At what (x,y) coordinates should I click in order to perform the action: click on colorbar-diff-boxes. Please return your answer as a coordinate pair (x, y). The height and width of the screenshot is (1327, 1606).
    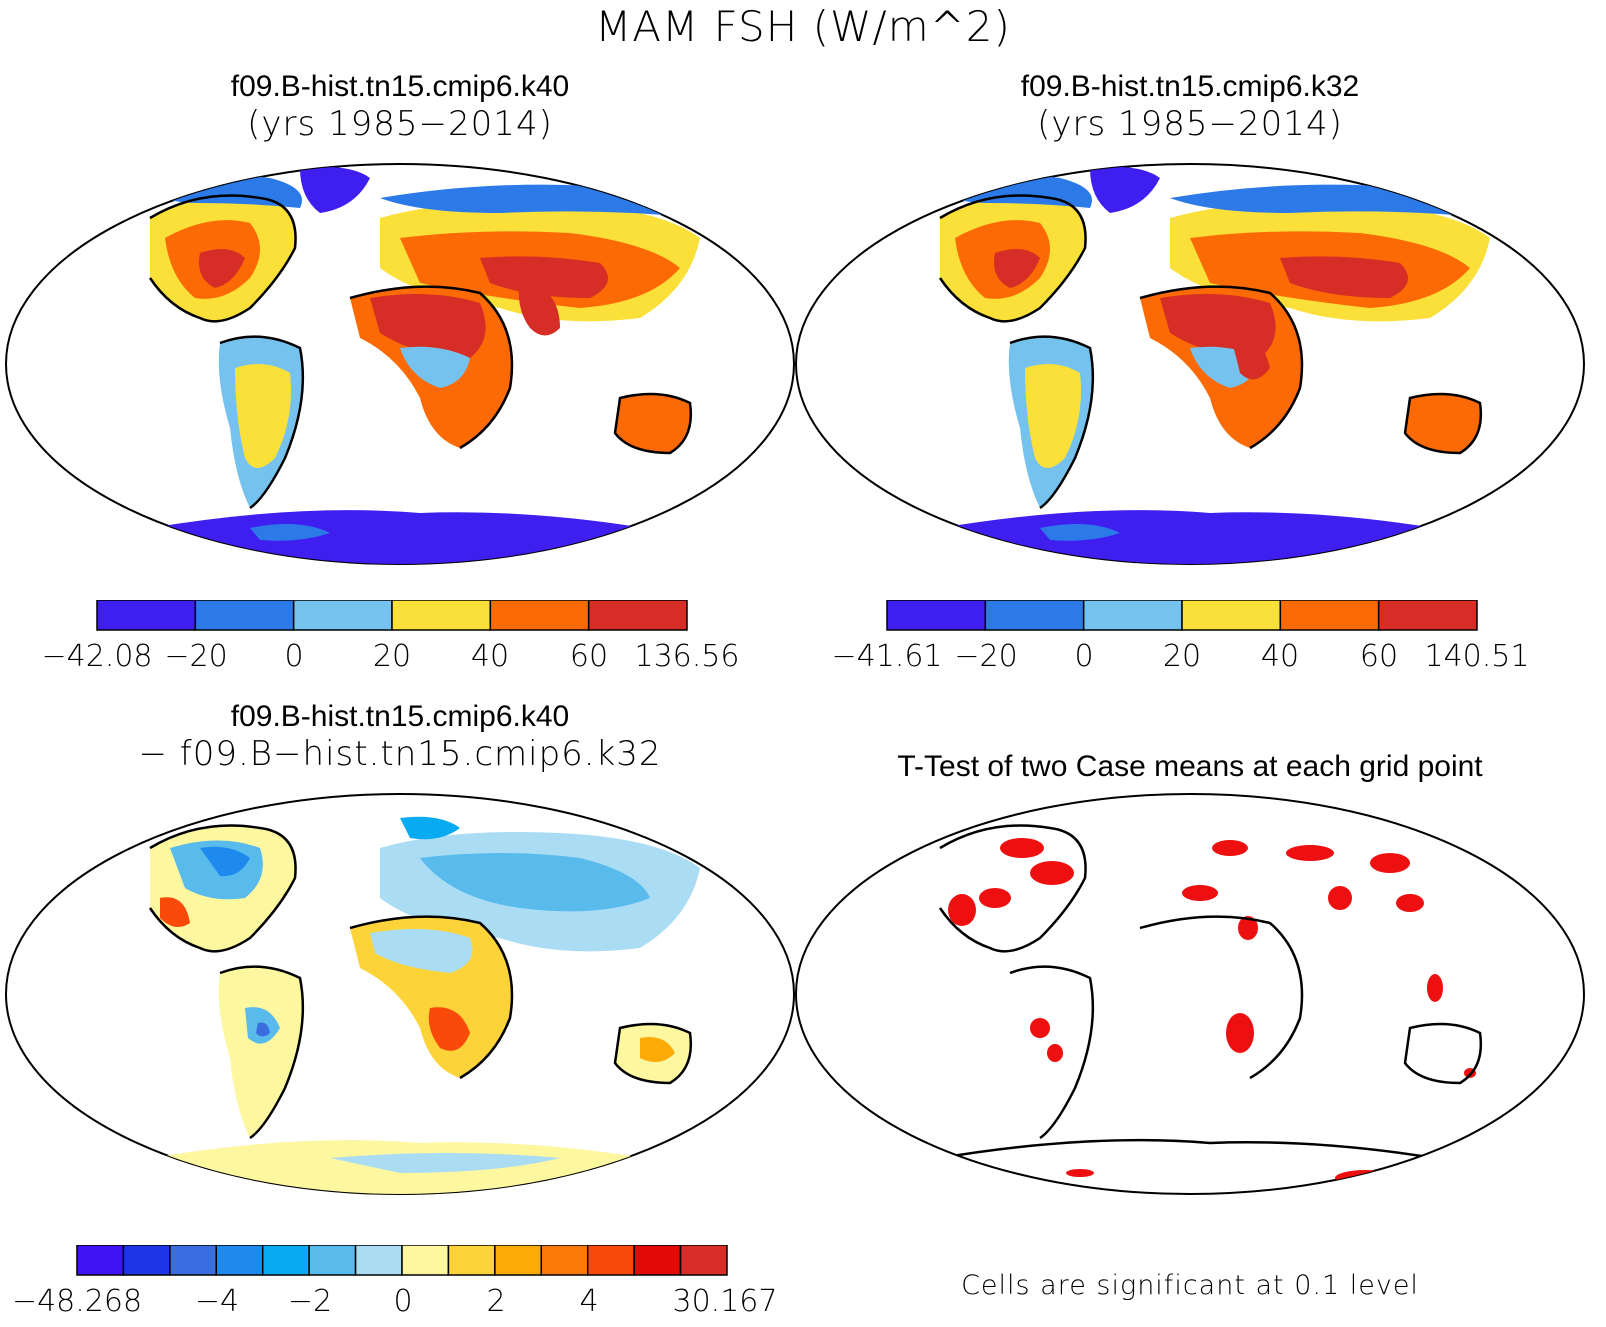
    Looking at the image, I should click on (402, 1260).